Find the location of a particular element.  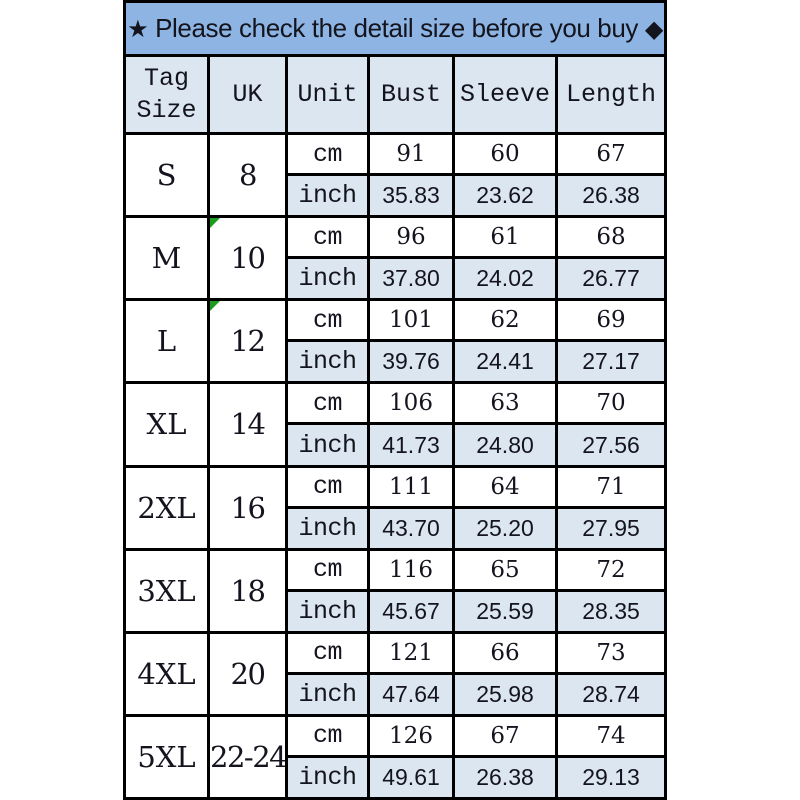

bust-inch-value: 43.70 is located at coordinates (411, 528).